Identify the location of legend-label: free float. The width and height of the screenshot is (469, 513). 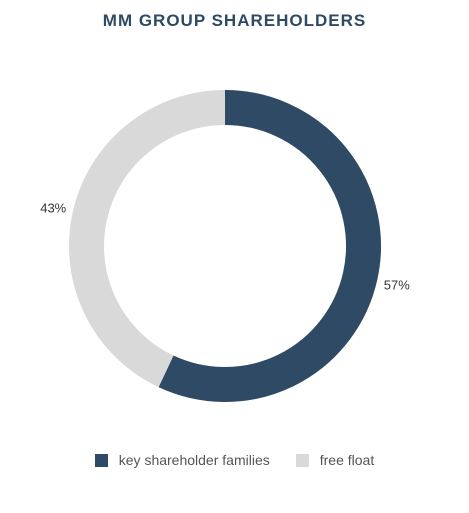
(347, 460).